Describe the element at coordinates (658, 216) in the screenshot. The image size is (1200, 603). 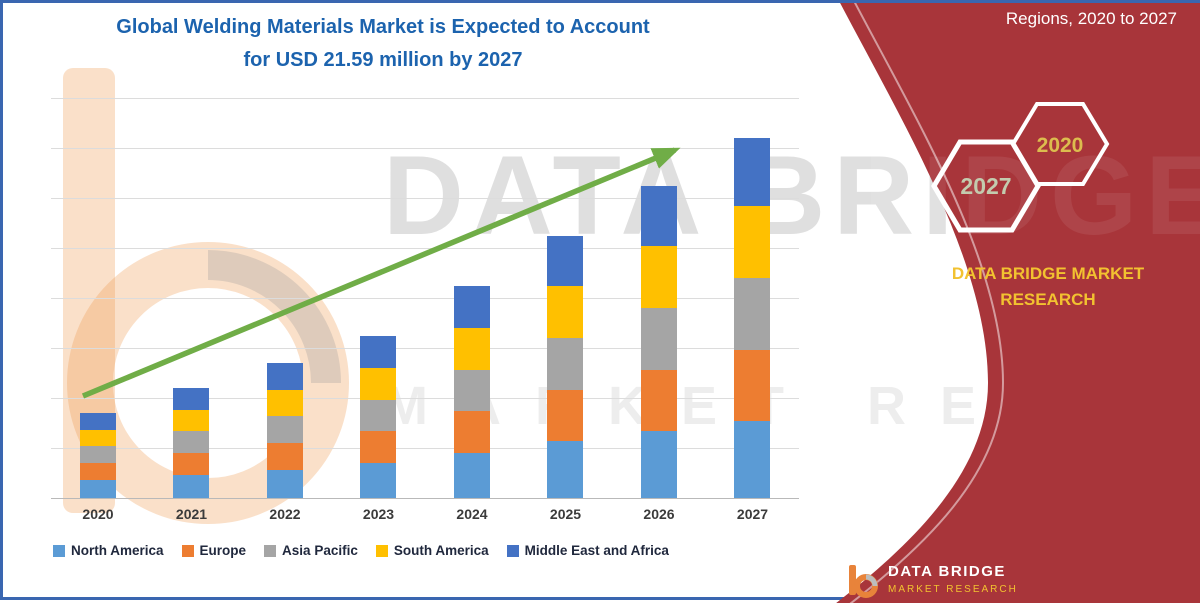
I see `bar-segment-2026-middle-east-and-africa` at that location.